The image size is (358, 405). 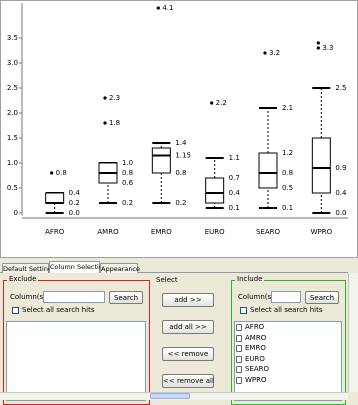 I want to click on value-label: 1.0, so click(x=127, y=163).